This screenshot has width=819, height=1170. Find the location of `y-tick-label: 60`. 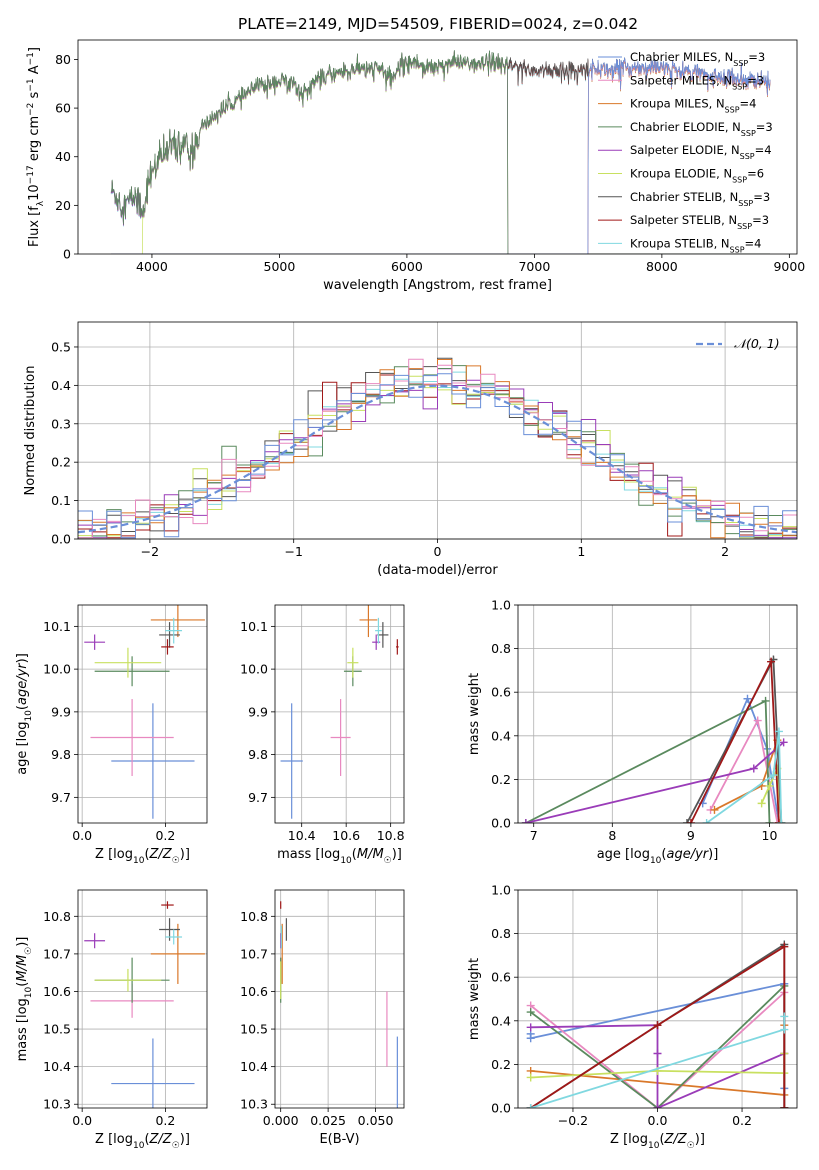

y-tick-label: 60 is located at coordinates (63, 108).